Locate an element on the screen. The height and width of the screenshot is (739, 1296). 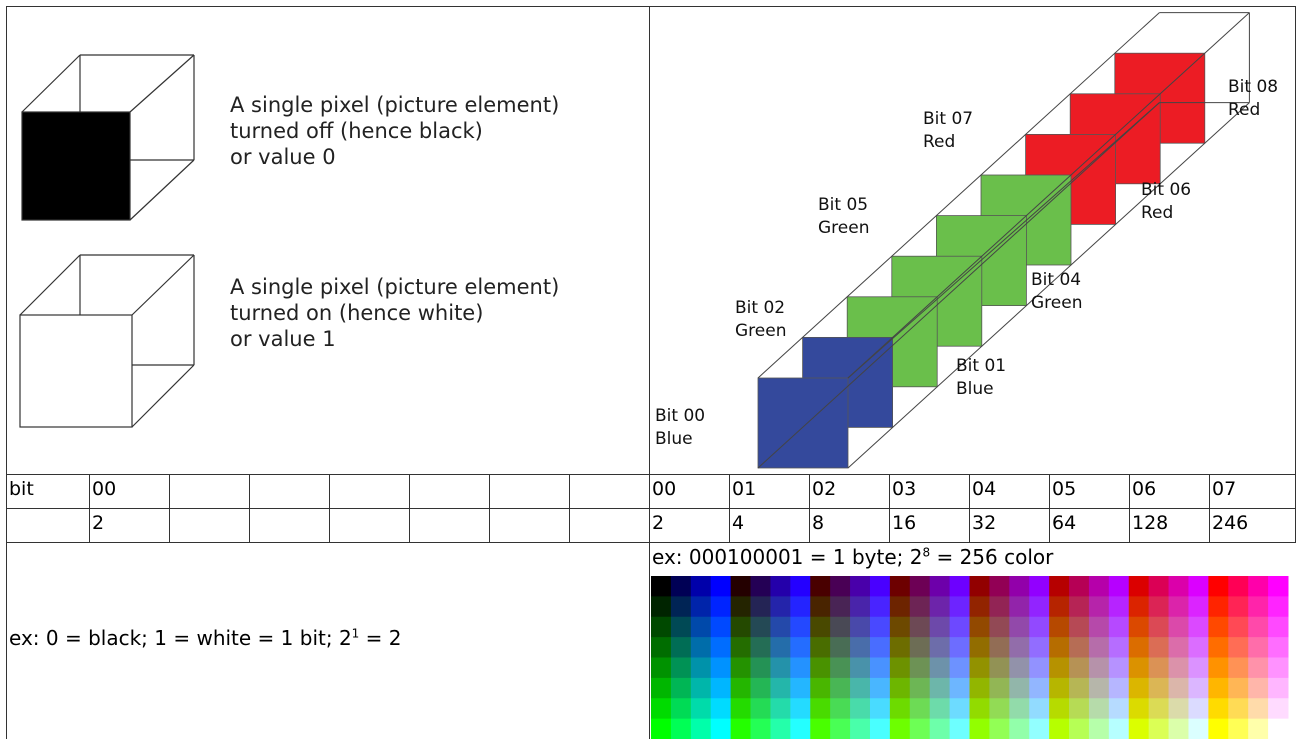
bit-label-05: Bit 05 Green is located at coordinates (843, 217).